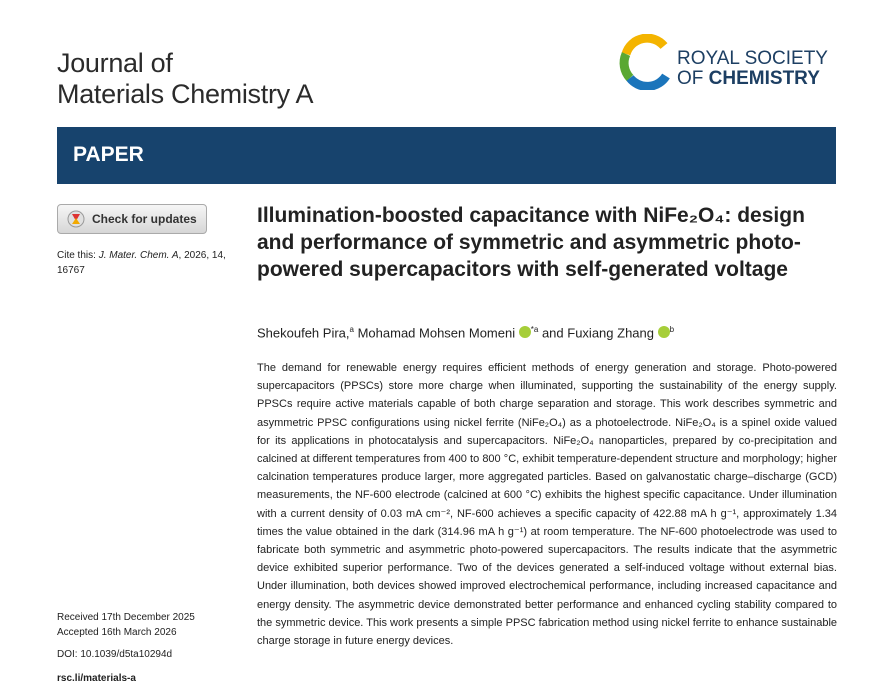  I want to click on journal-name: Materials Chemistry A, so click(185, 94).